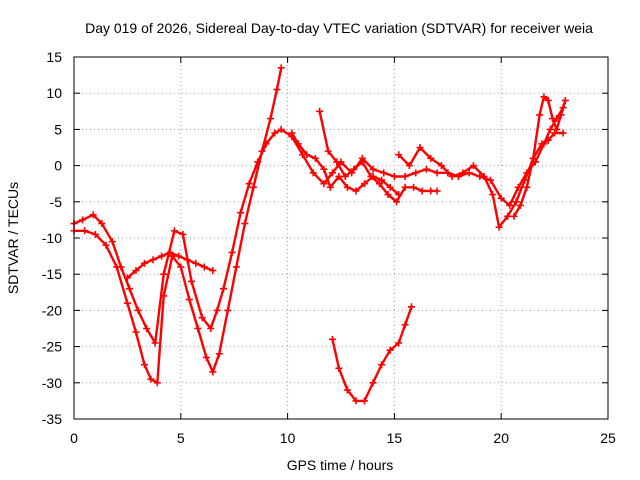 This screenshot has height=480, width=640. What do you see at coordinates (378, 156) in the screenshot?
I see `series-track-e` at bounding box center [378, 156].